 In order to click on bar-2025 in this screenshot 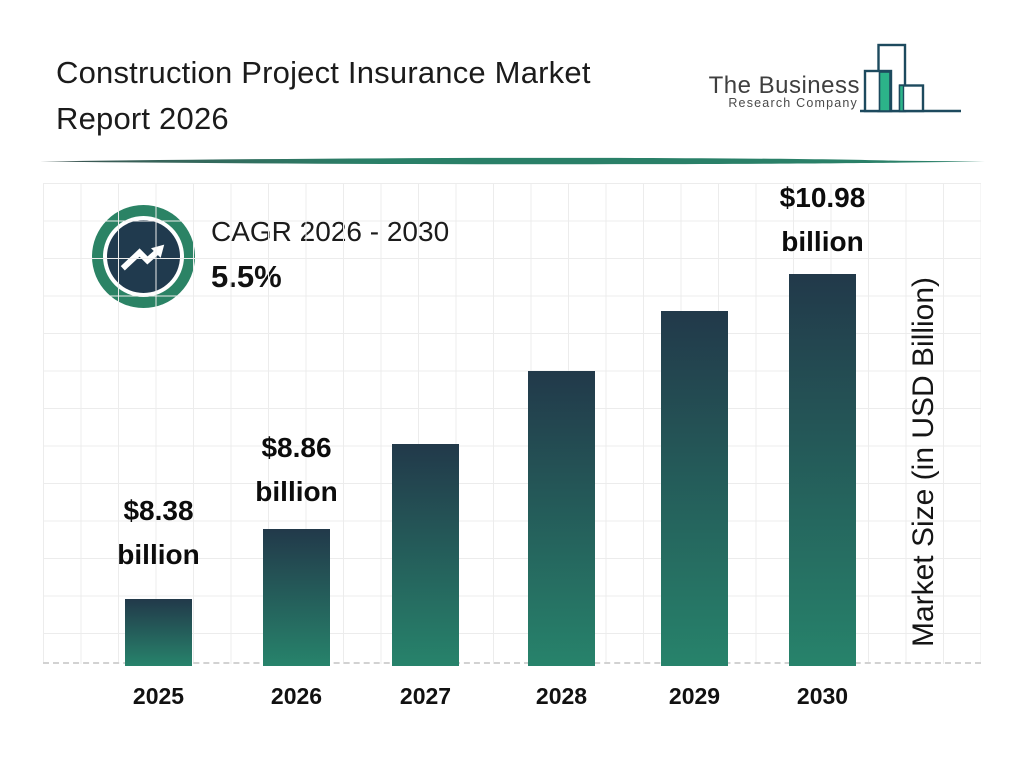, I will do `click(158, 632)`.